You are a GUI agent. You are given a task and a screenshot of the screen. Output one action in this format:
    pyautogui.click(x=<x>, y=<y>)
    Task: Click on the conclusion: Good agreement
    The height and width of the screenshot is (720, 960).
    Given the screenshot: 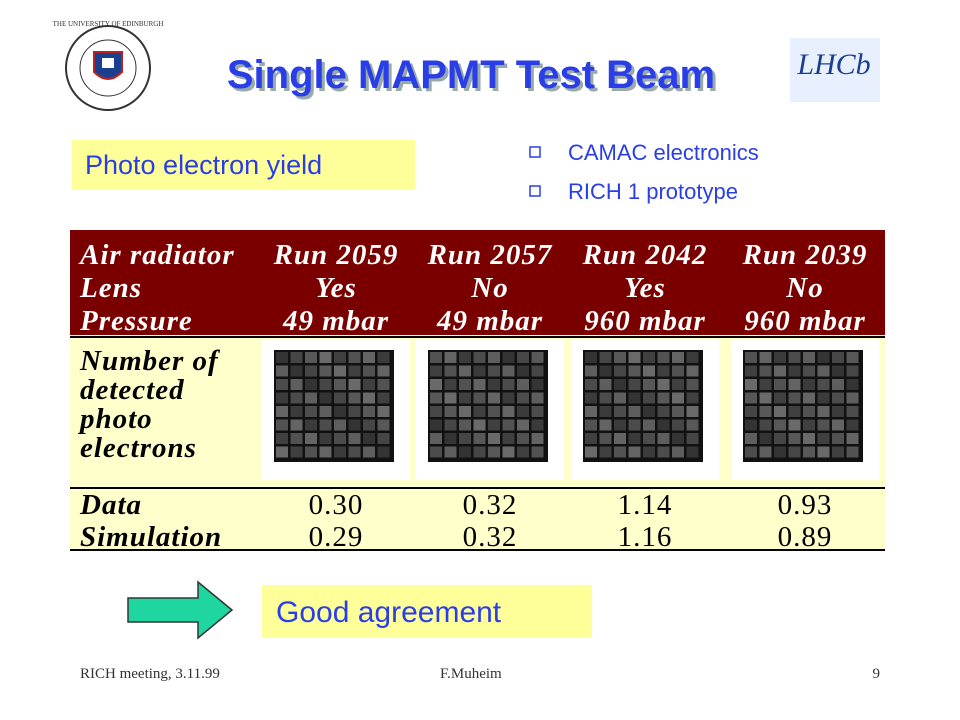 What is the action you would take?
    pyautogui.click(x=389, y=612)
    